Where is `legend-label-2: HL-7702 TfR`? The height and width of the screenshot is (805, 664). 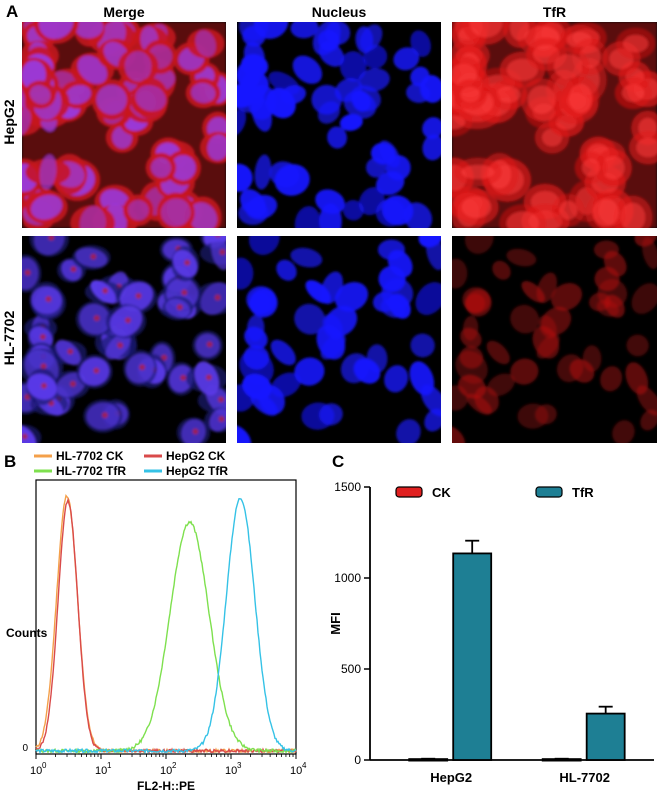
legend-label-2: HL-7702 TfR is located at coordinates (91, 471).